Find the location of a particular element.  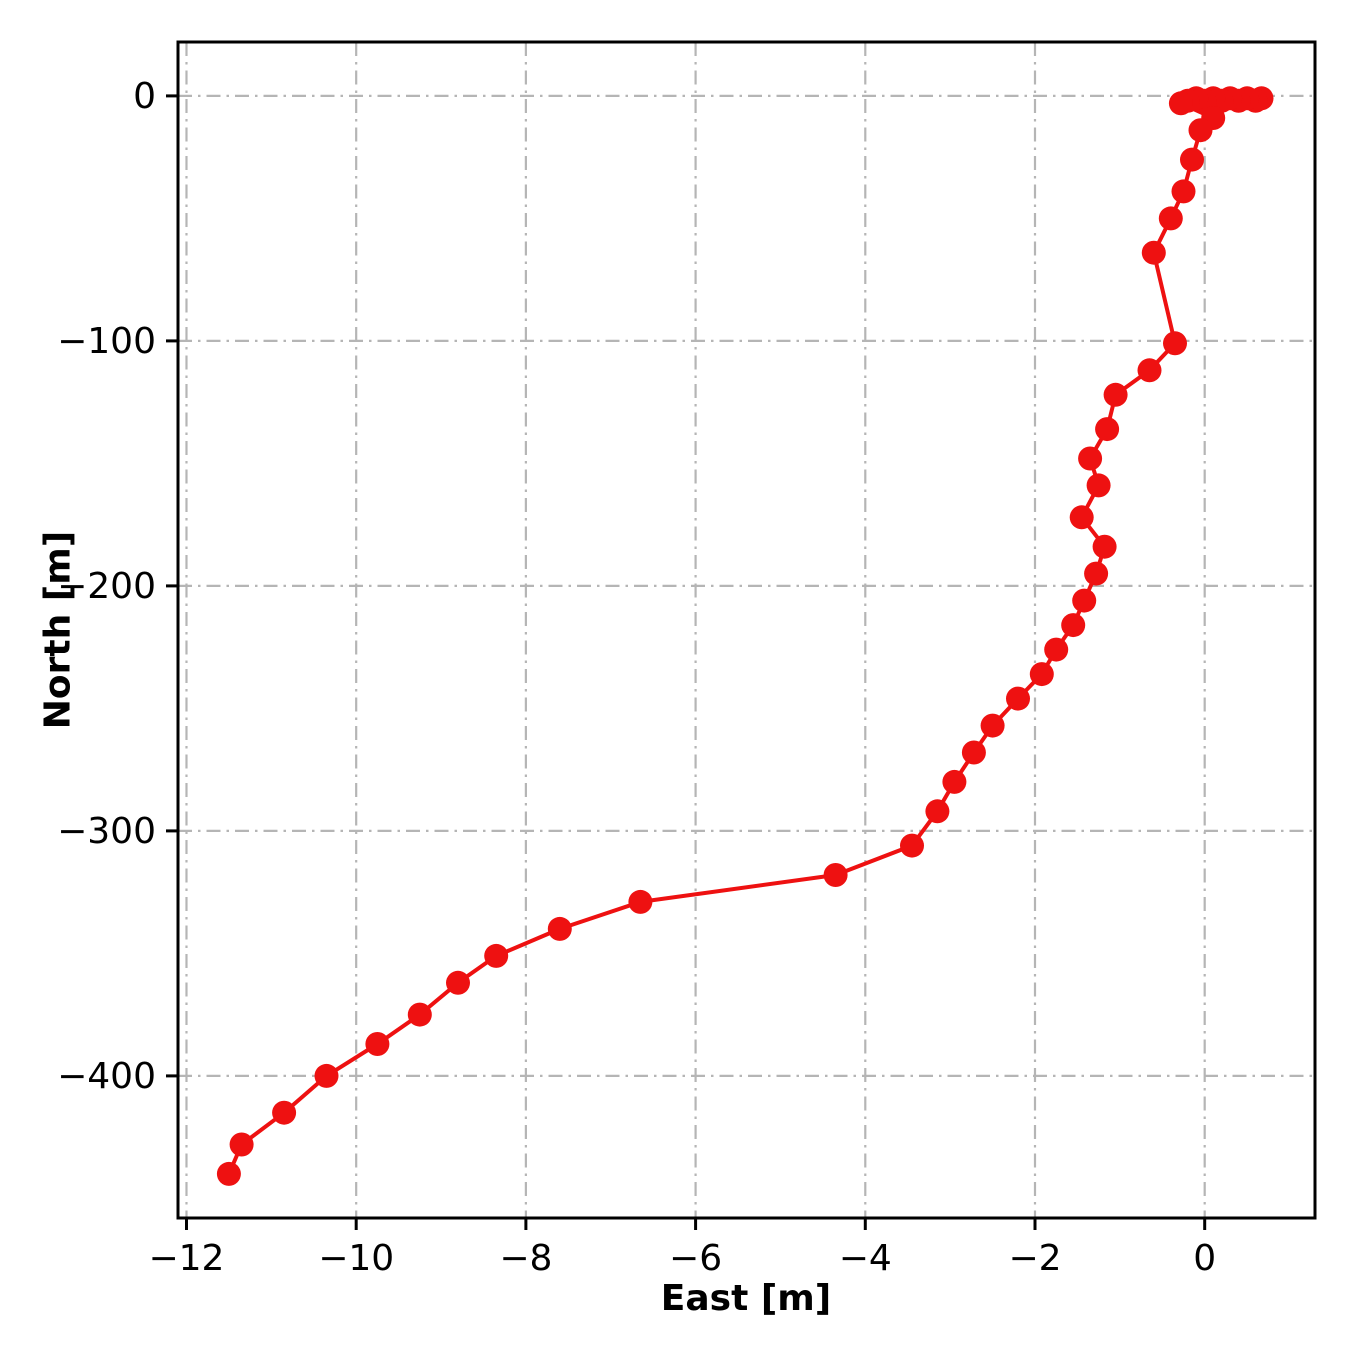

x-tick-label: −6 is located at coordinates (695, 1258).